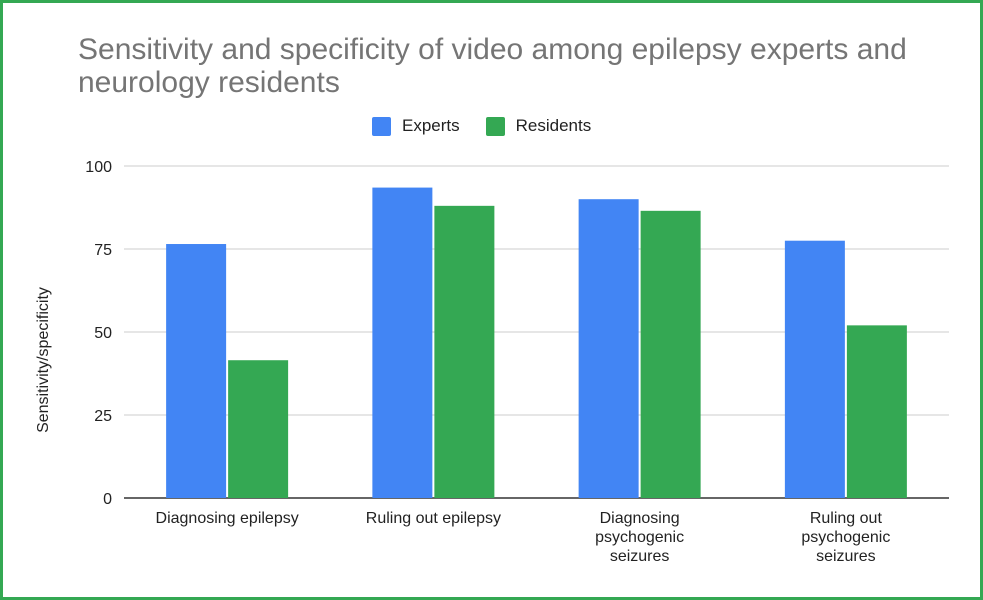  What do you see at coordinates (481, 126) in the screenshot?
I see `chart-legend: Experts Residents` at bounding box center [481, 126].